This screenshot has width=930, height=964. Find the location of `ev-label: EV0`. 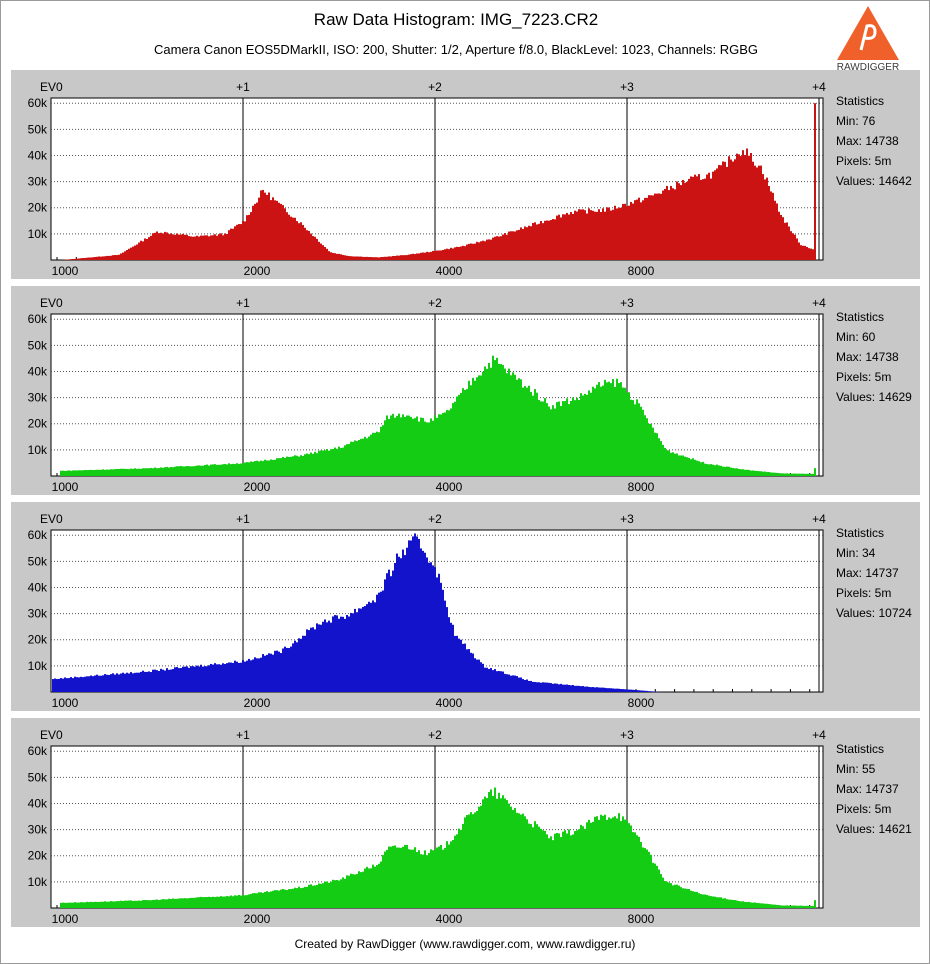

ev-label: EV0 is located at coordinates (51, 519).